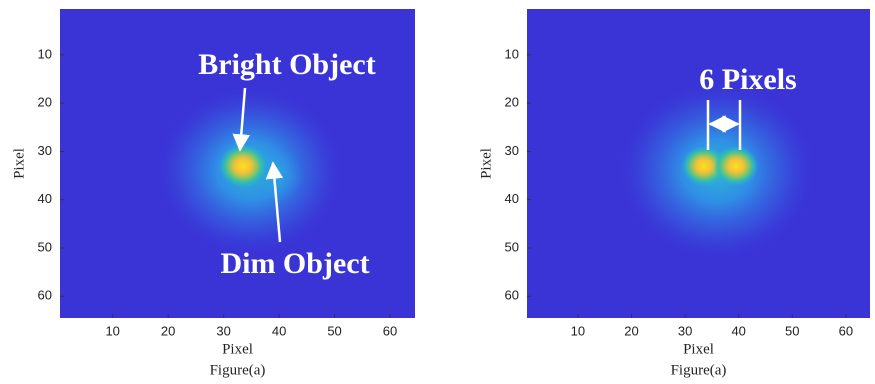  Describe the element at coordinates (286, 64) in the screenshot. I see `annotation: Bright Object` at that location.